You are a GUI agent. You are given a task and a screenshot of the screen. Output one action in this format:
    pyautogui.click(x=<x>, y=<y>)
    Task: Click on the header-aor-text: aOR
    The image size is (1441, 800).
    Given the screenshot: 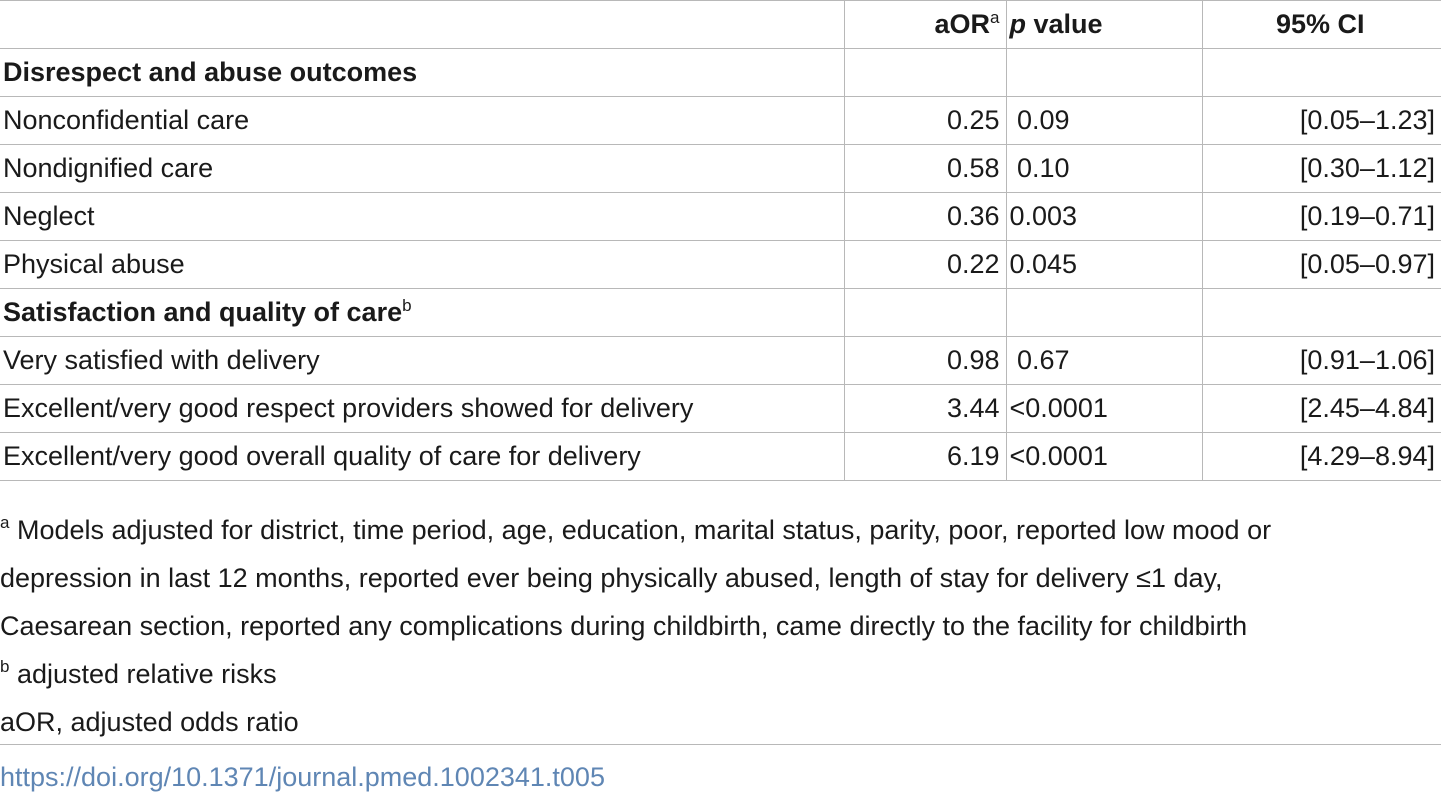 What is the action you would take?
    pyautogui.click(x=962, y=24)
    